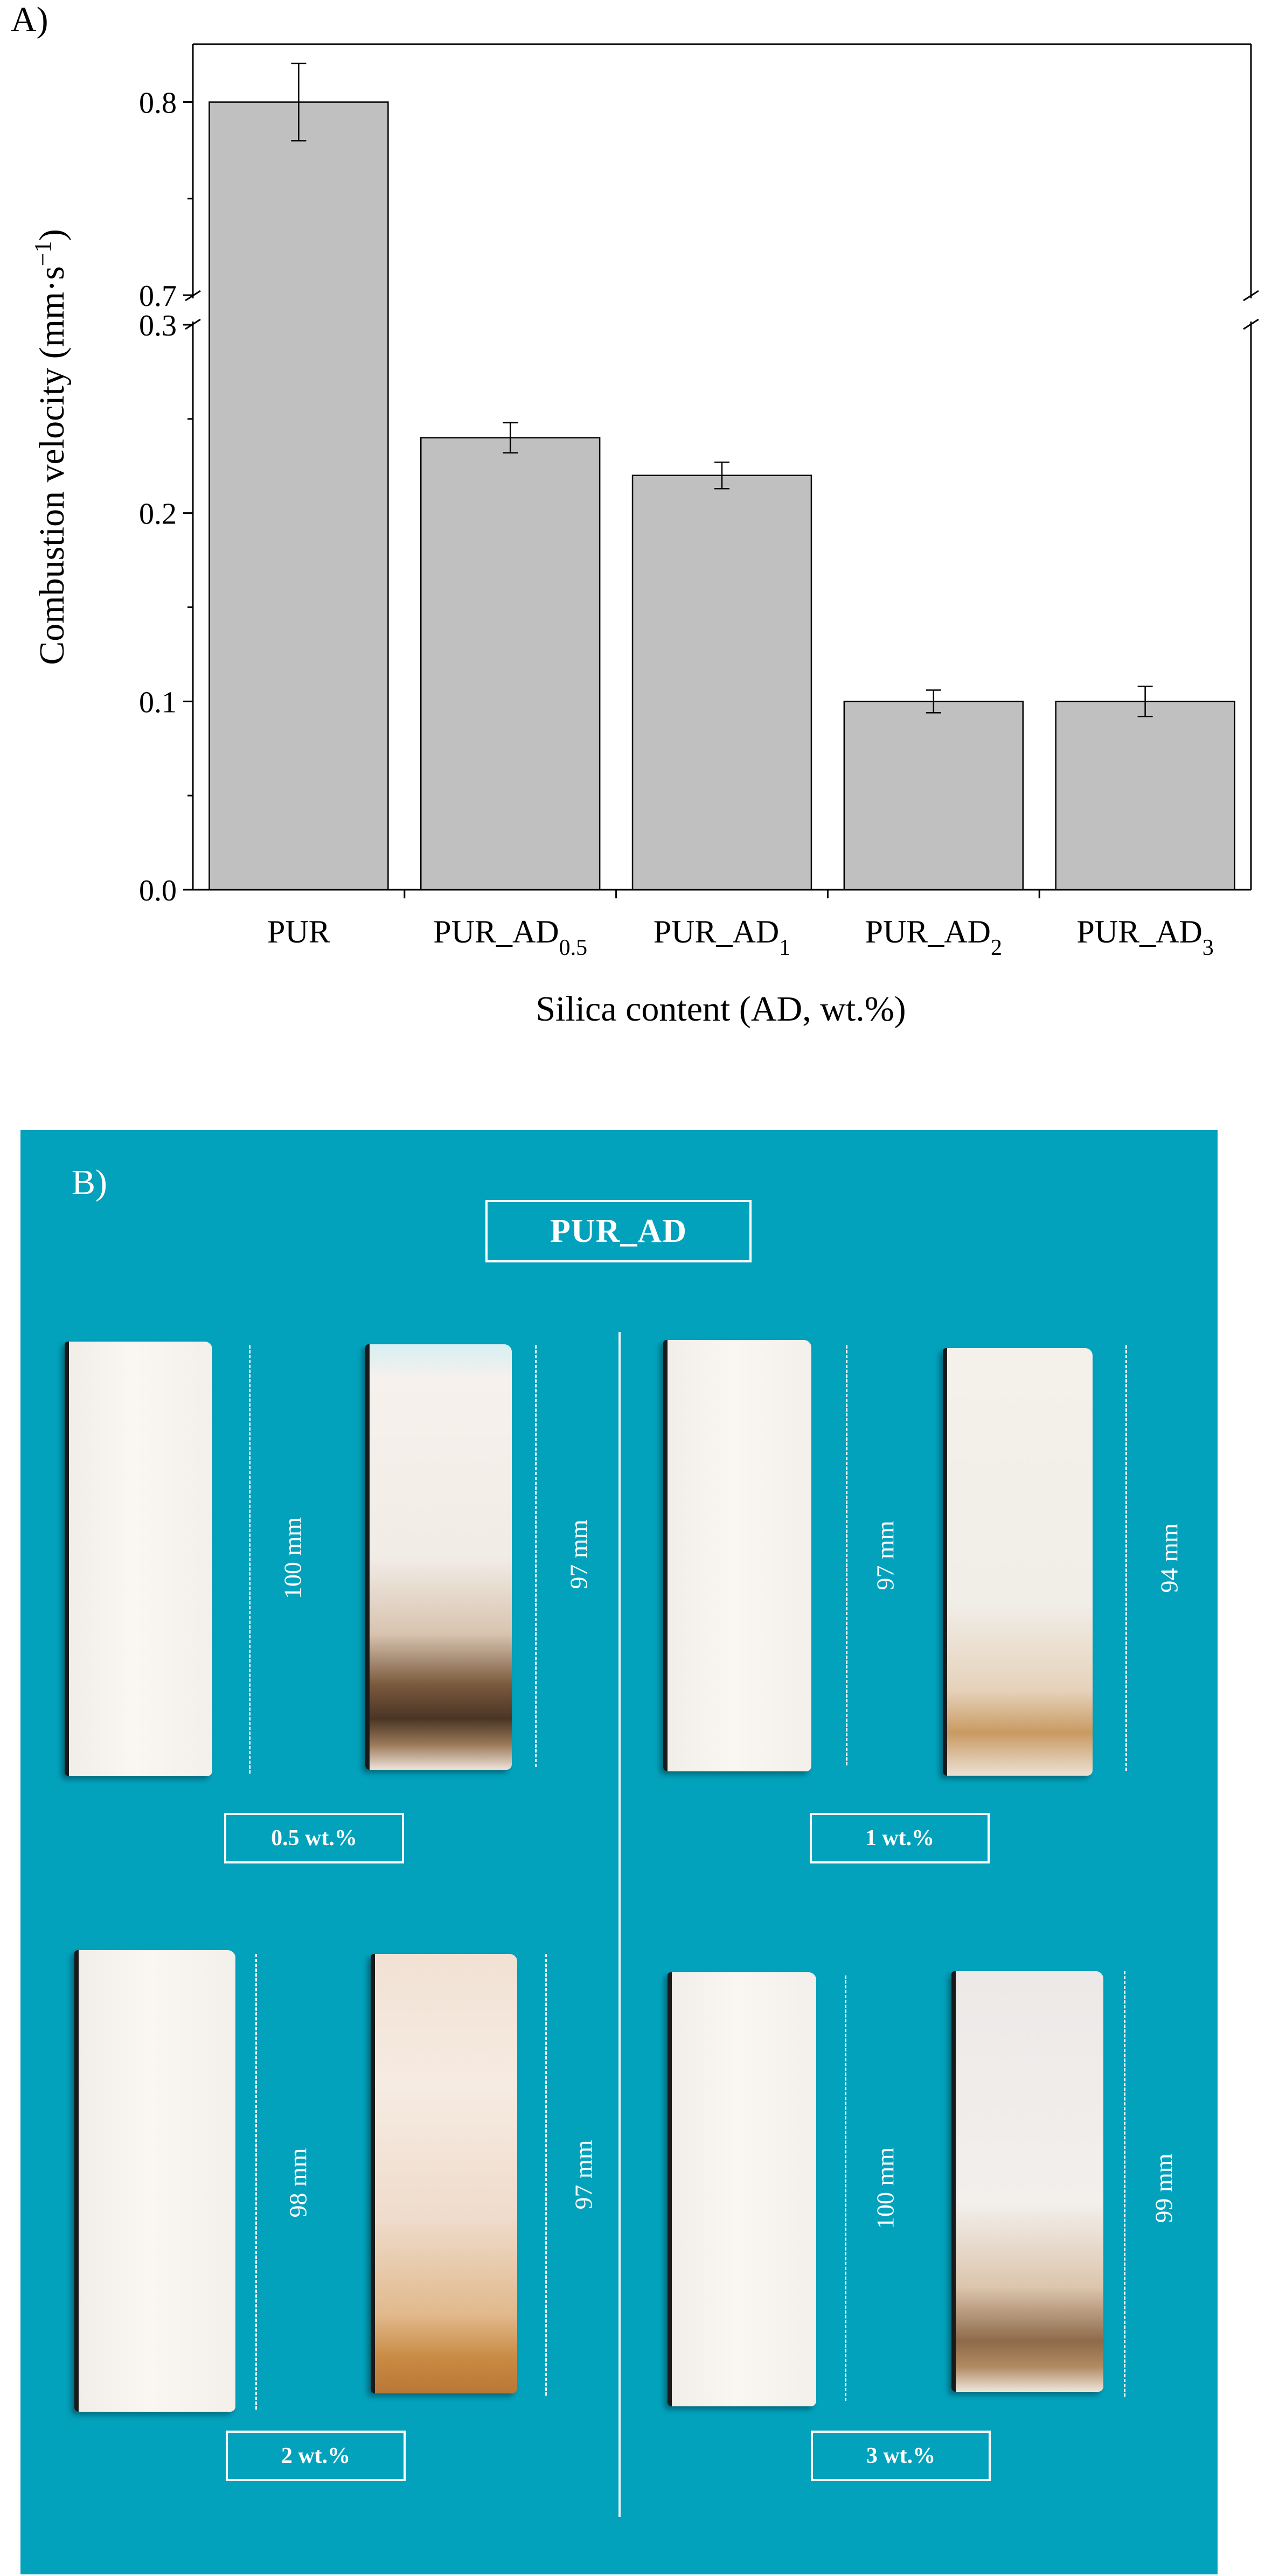  Describe the element at coordinates (1144, 937) in the screenshot. I see `x-tick-label: PUR_AD3` at that location.